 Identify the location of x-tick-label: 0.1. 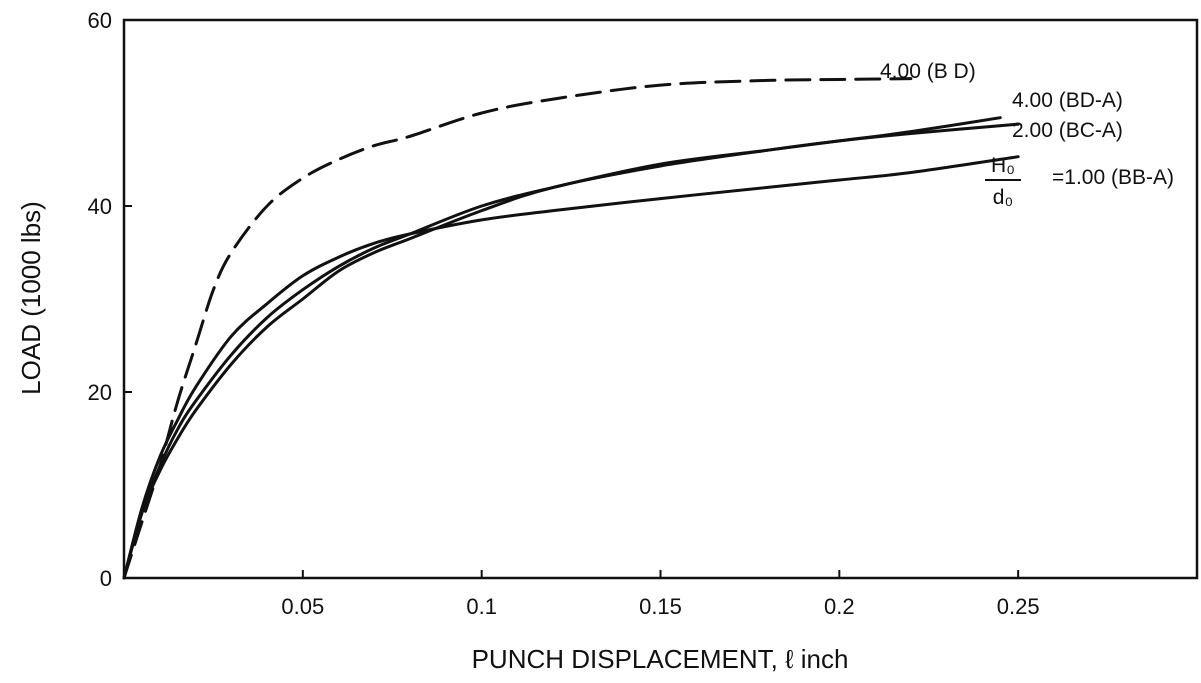
(481, 606).